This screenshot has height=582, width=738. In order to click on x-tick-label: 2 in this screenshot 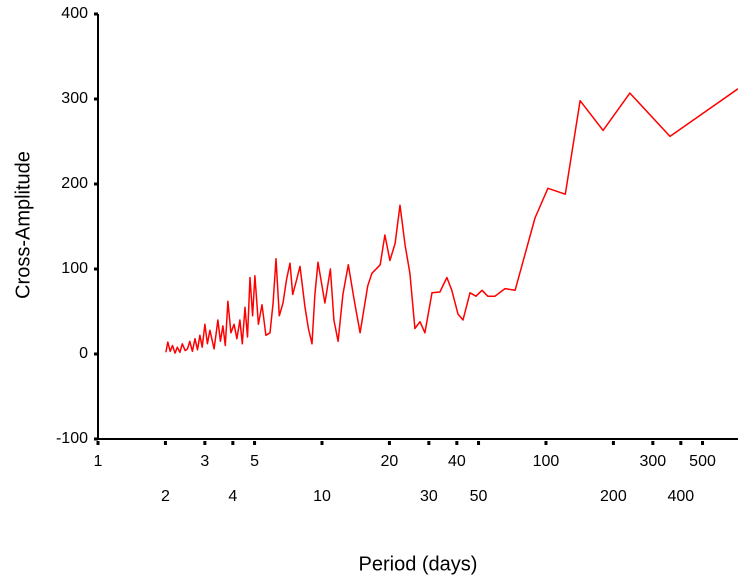, I will do `click(165, 496)`.